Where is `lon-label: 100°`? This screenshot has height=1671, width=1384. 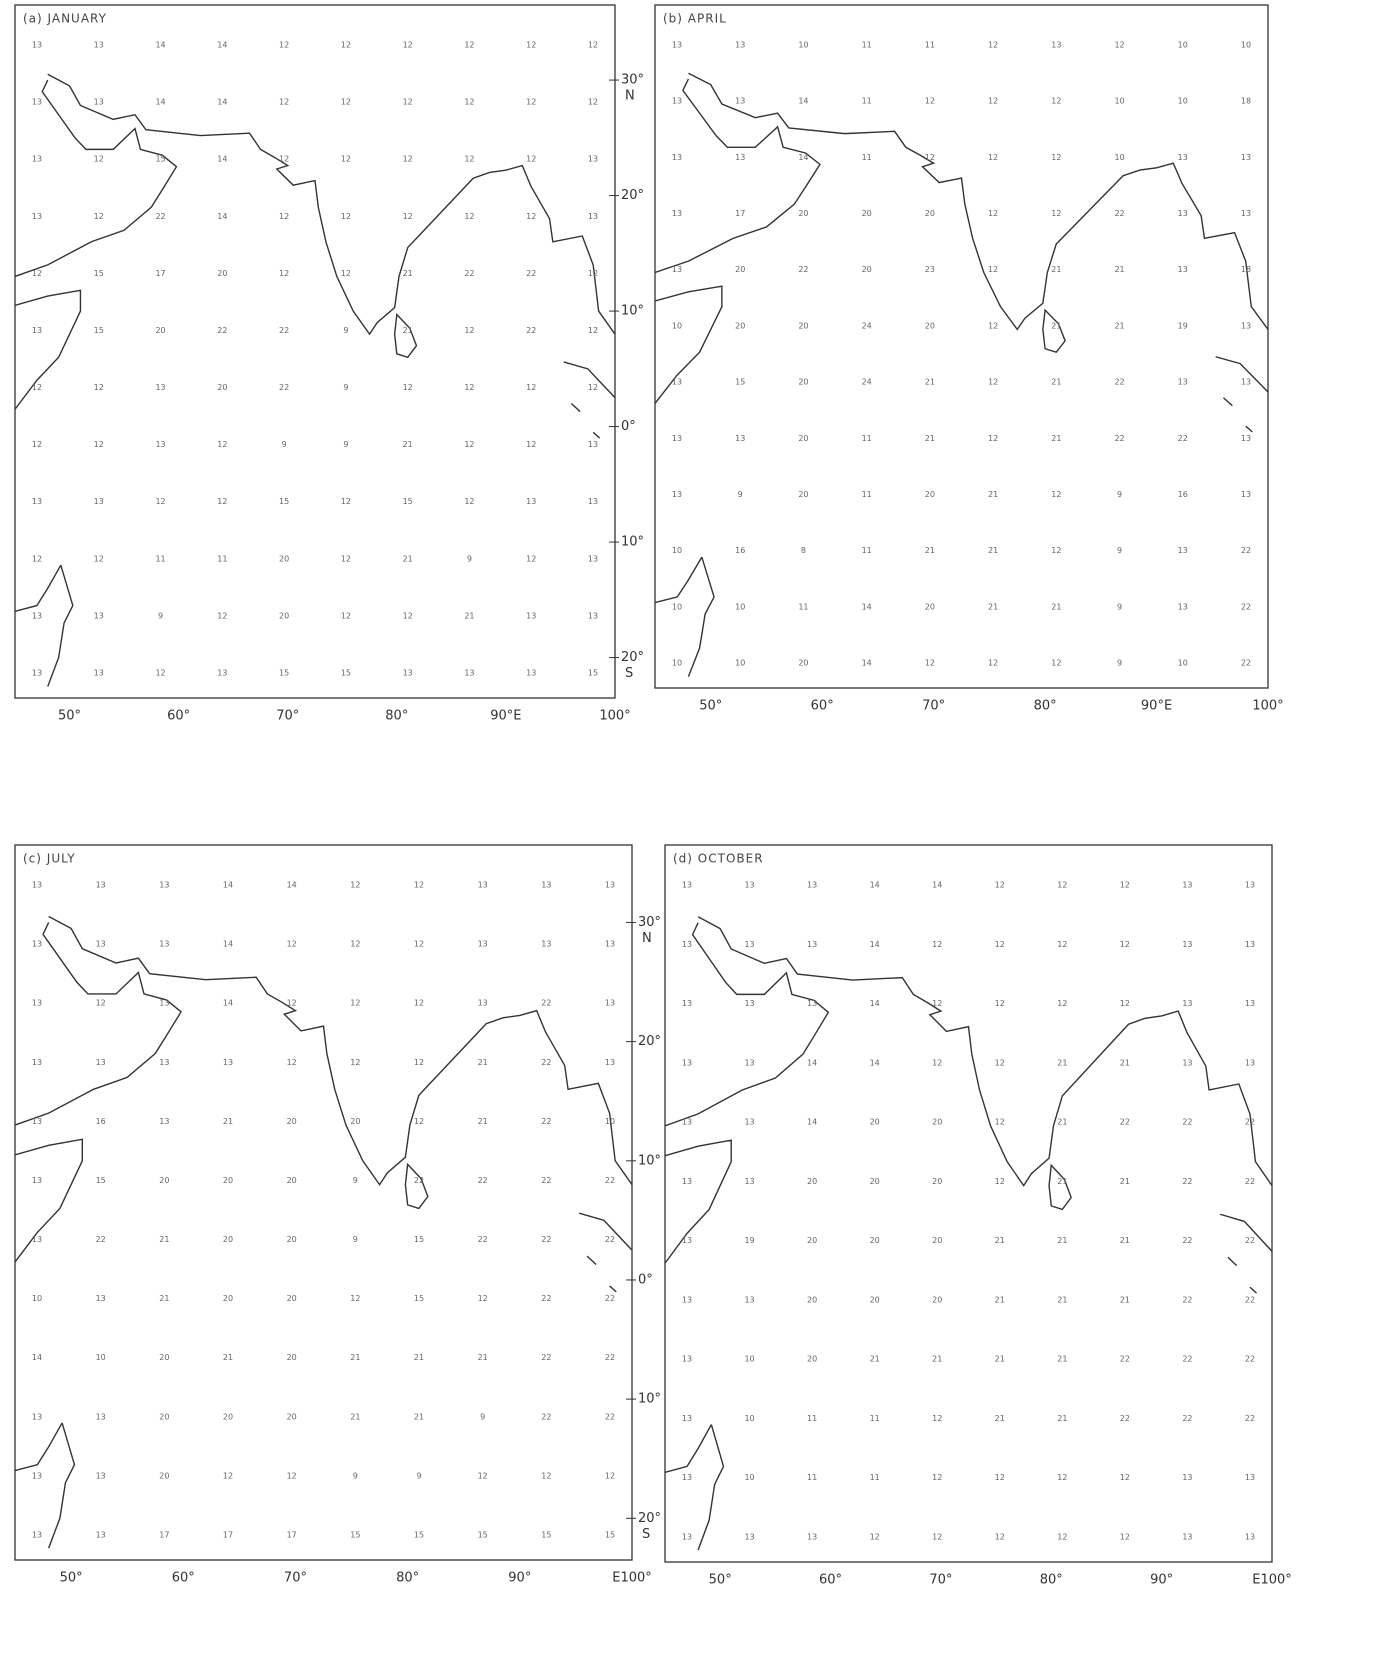 lon-label: 100° is located at coordinates (614, 716).